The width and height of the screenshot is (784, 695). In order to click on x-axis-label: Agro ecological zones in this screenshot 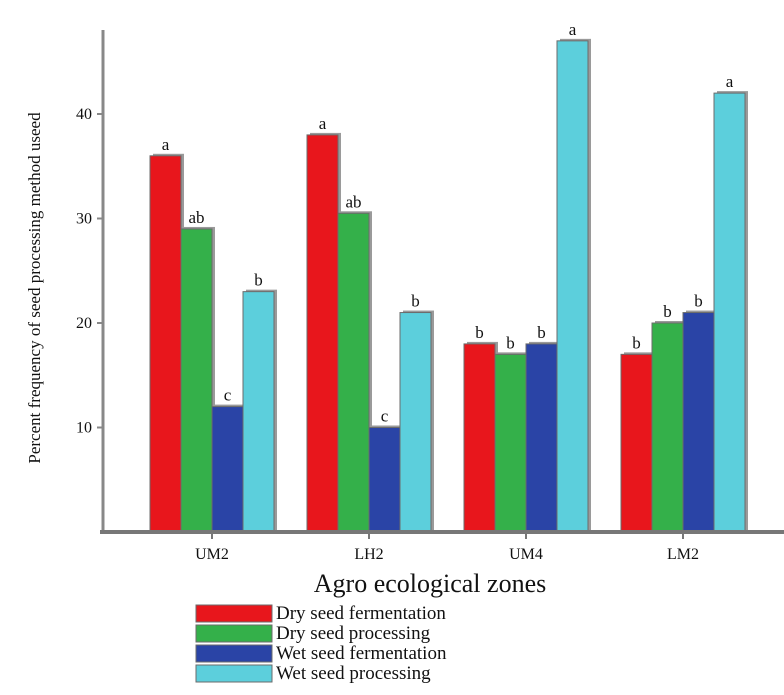, I will do `click(430, 583)`.